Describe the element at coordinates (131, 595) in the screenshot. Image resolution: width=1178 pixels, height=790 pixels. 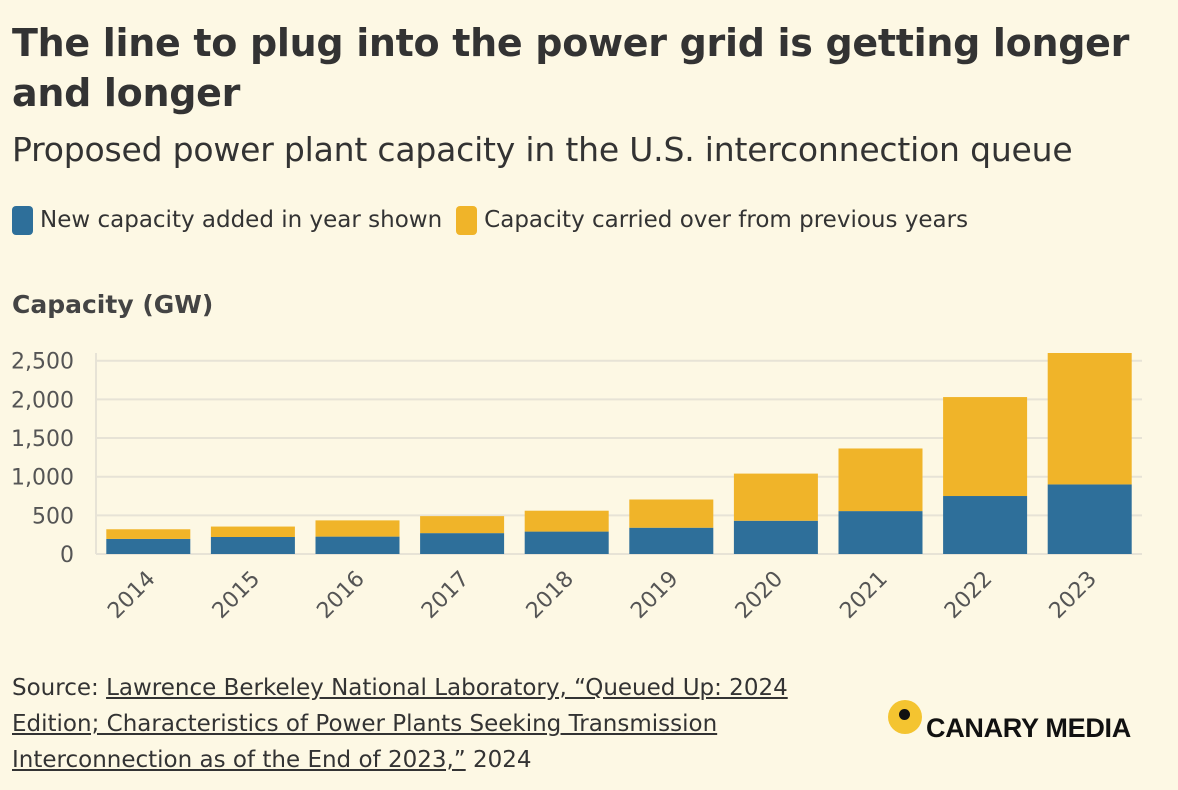
I see `x-tick-label: 2014` at that location.